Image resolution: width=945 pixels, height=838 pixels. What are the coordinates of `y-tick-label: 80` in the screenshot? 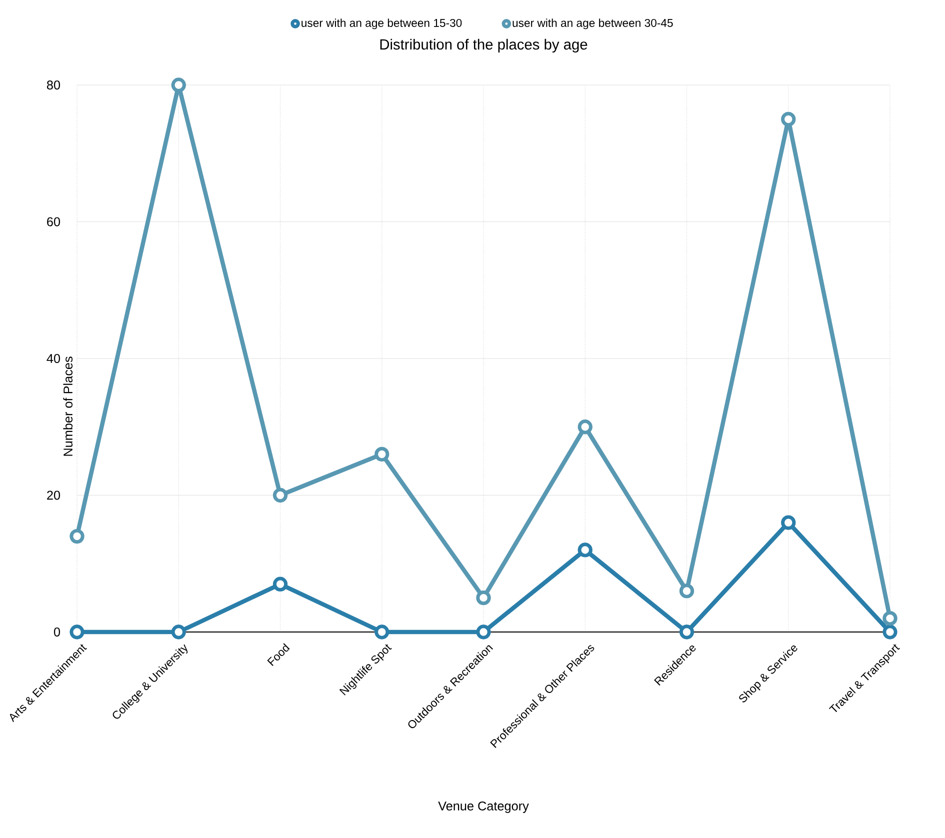 It's located at (53, 85).